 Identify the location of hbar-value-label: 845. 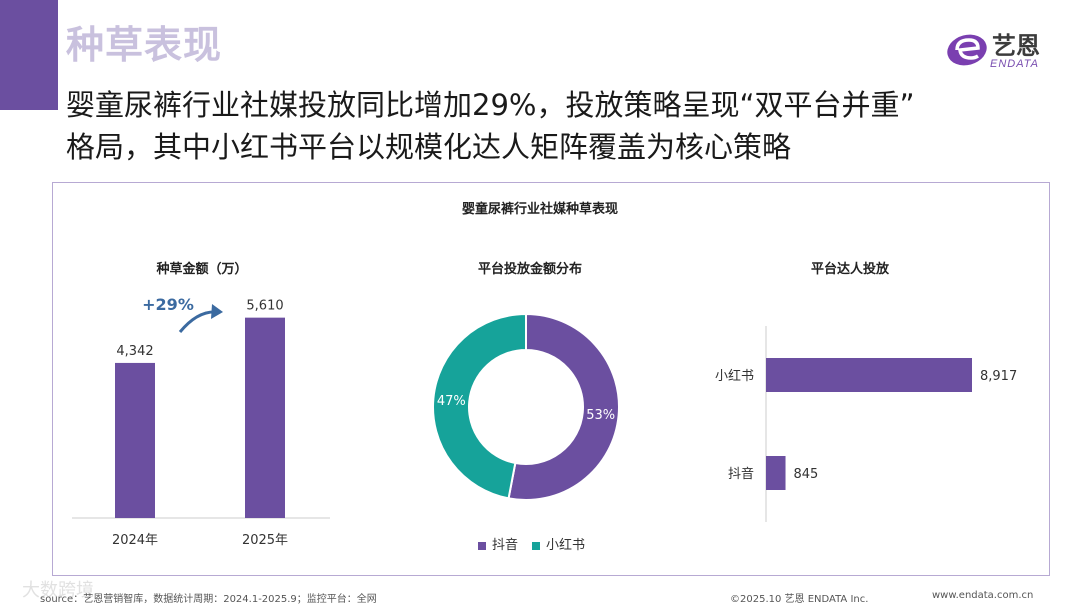
(806, 474).